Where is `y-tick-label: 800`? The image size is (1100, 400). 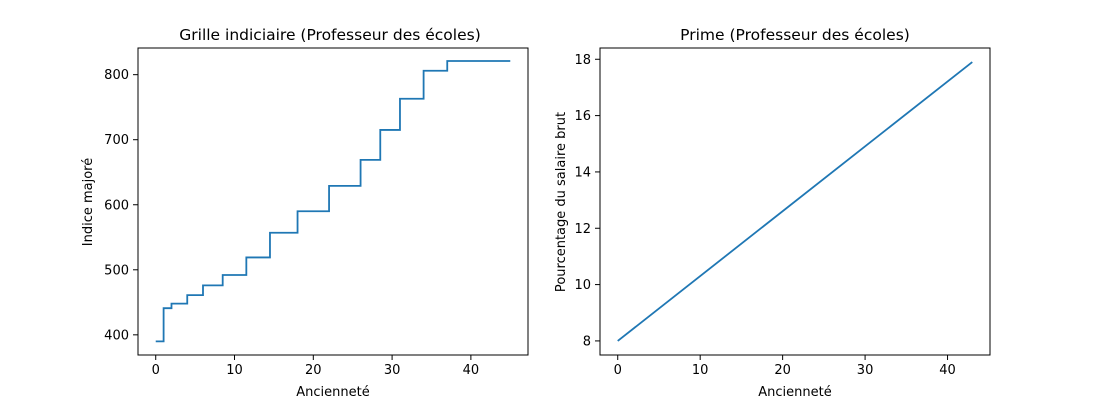 y-tick-label: 800 is located at coordinates (116, 75).